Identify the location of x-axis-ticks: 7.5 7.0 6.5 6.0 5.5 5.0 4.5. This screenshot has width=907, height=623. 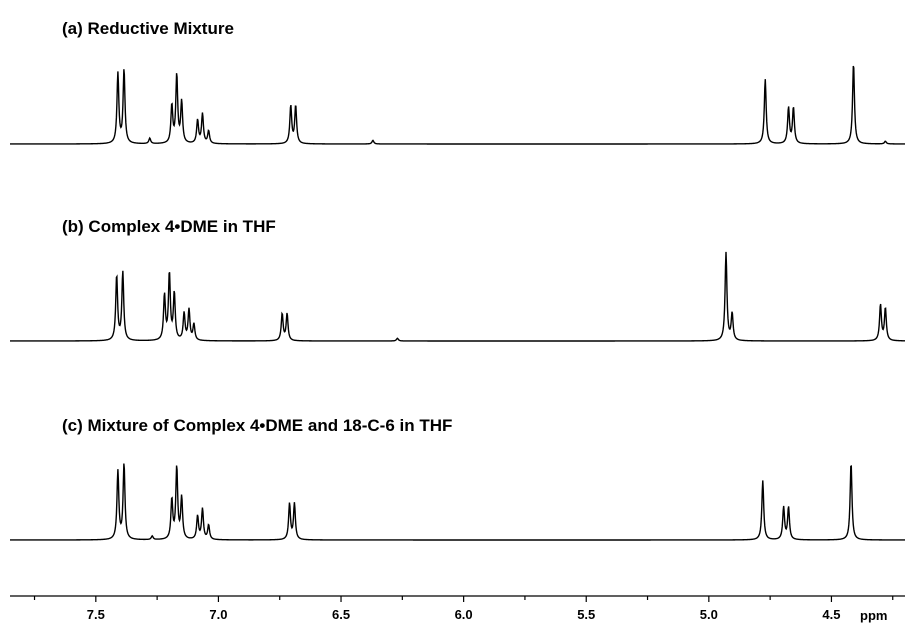
(463, 609).